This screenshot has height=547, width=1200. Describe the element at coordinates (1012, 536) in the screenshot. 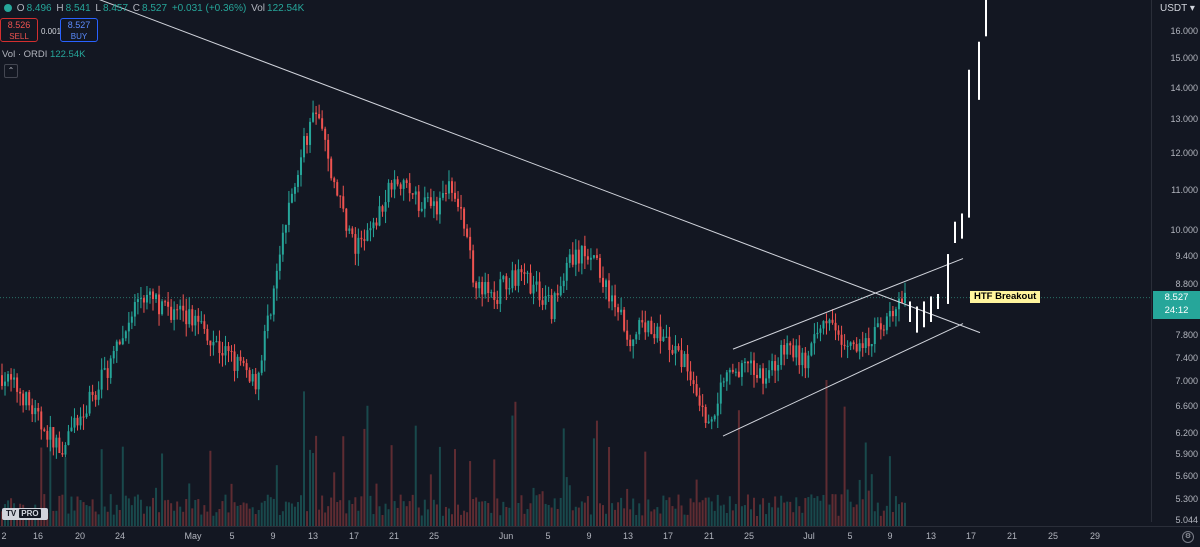

I see `time-tick-label: 21` at that location.